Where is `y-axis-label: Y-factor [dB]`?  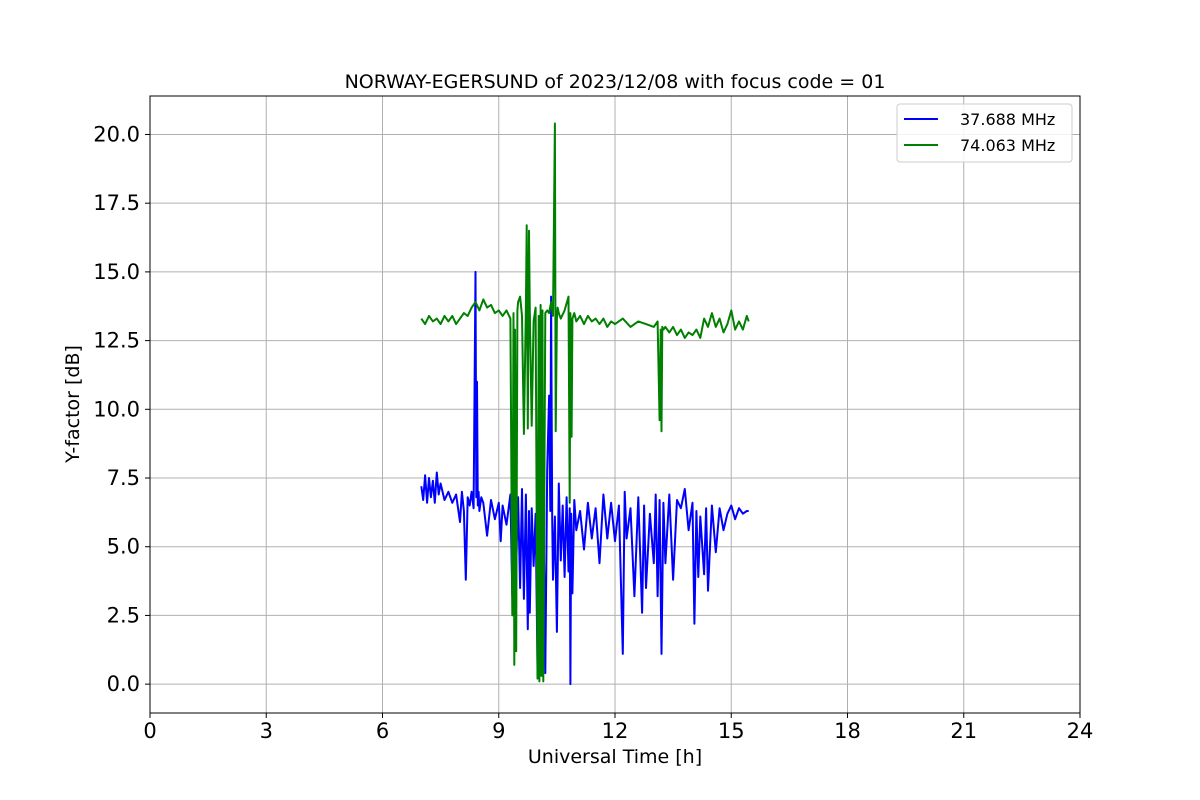 y-axis-label: Y-factor [dB] is located at coordinates (73, 404).